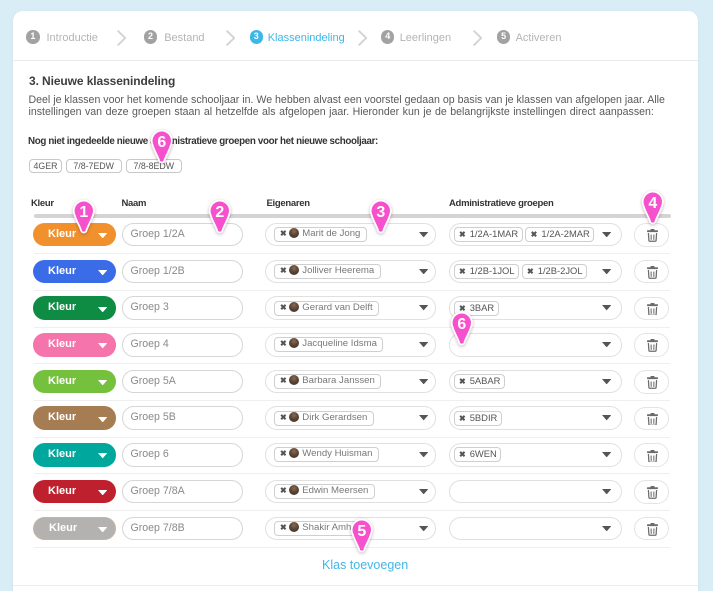 This screenshot has height=591, width=713. What do you see at coordinates (219, 212) in the screenshot?
I see `svg-text: 2` at bounding box center [219, 212].